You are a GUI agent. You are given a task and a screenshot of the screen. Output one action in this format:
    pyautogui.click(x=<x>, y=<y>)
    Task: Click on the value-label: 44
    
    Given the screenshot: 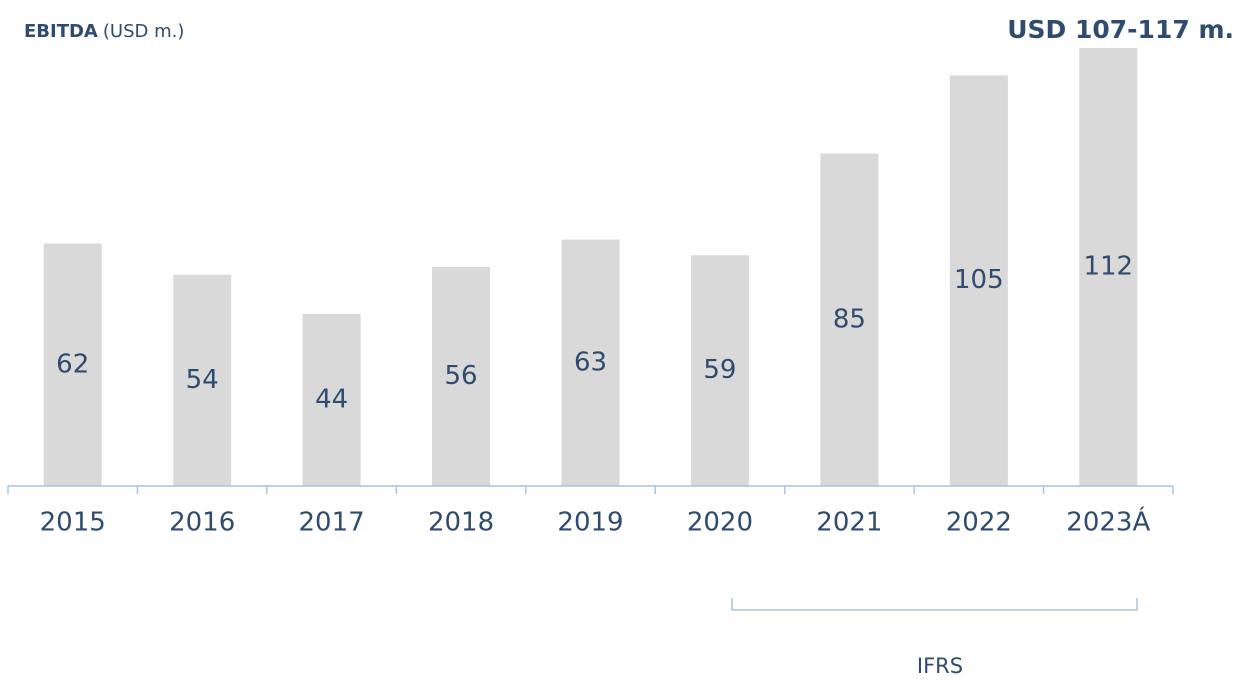 What is the action you would take?
    pyautogui.click(x=331, y=399)
    